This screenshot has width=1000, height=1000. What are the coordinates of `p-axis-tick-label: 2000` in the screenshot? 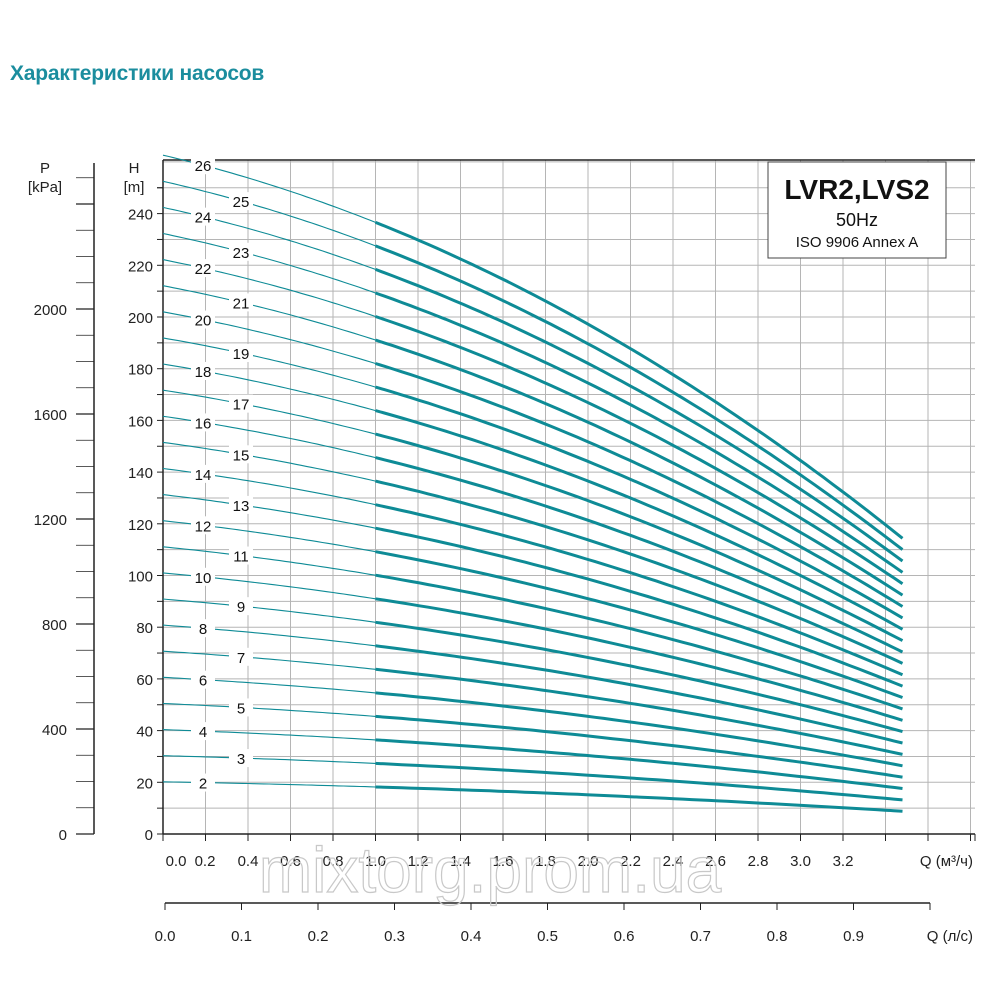 It's located at (50, 310).